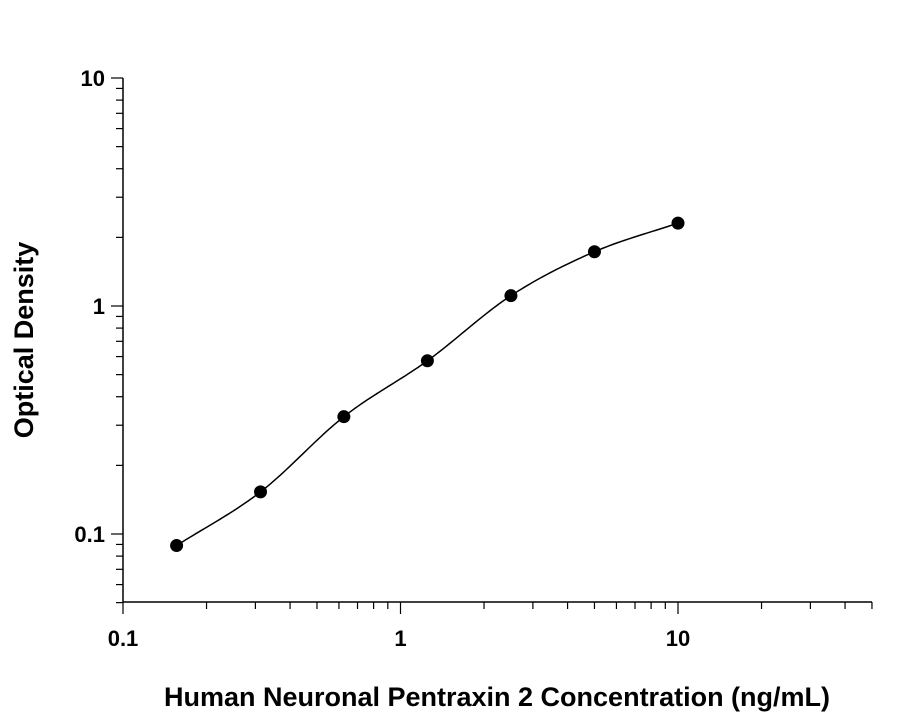 This screenshot has width=910, height=718. Describe the element at coordinates (99, 306) in the screenshot. I see `y-tick-label: 1` at that location.